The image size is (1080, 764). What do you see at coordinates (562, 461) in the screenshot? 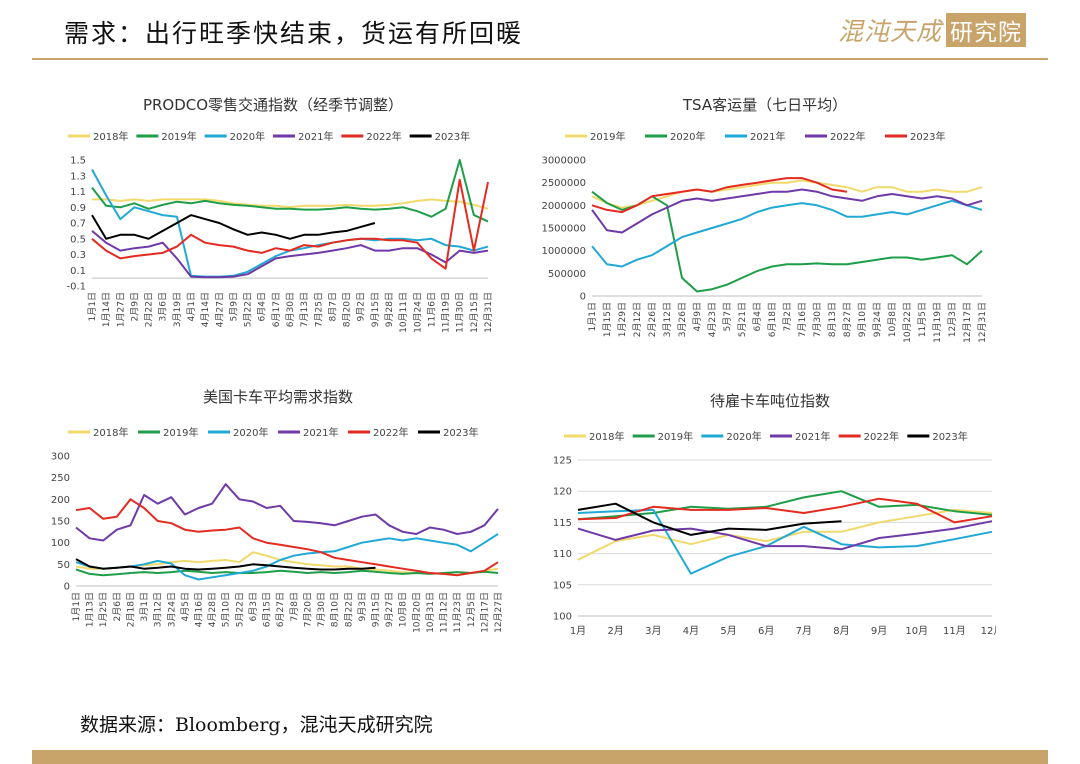
I see `y-tick-label: 125` at bounding box center [562, 461].